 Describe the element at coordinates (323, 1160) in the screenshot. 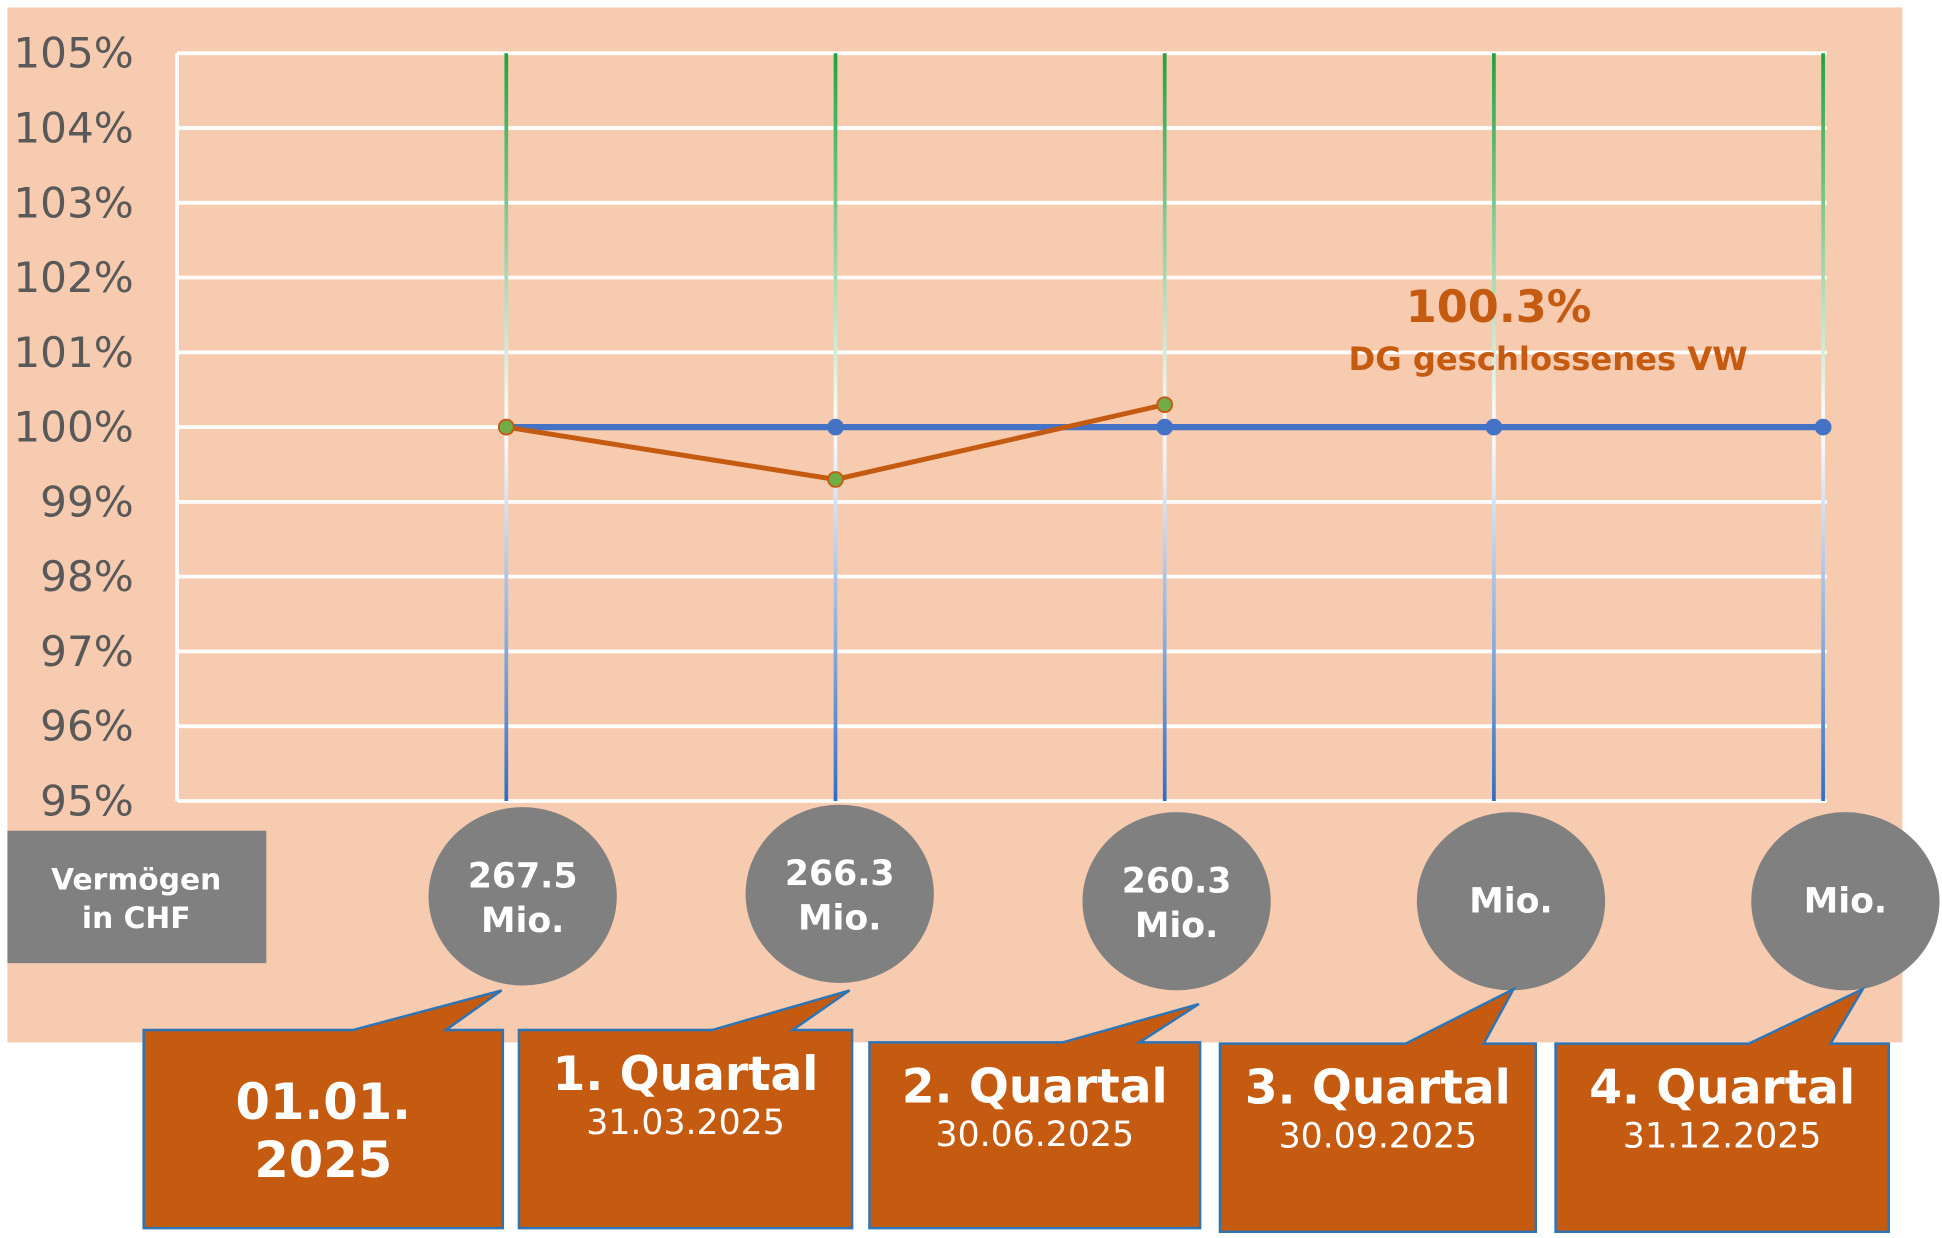

I see `period-title: 2025` at that location.